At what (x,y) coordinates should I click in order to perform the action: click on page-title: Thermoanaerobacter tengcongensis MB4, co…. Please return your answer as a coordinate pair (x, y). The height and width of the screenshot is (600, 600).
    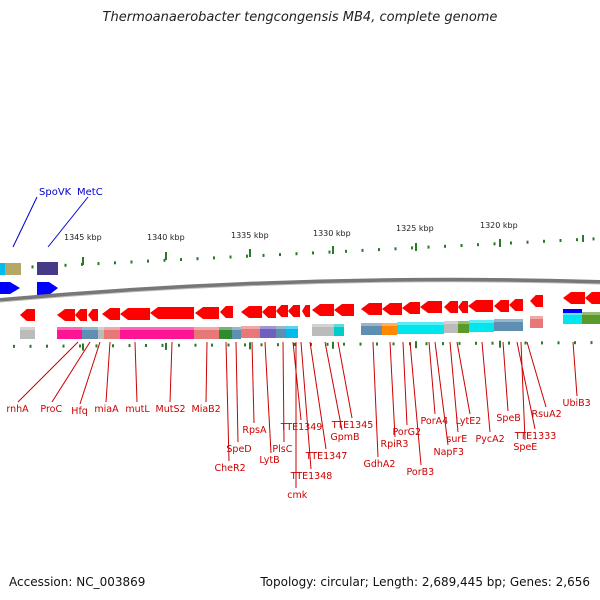
    Looking at the image, I should click on (300, 17).